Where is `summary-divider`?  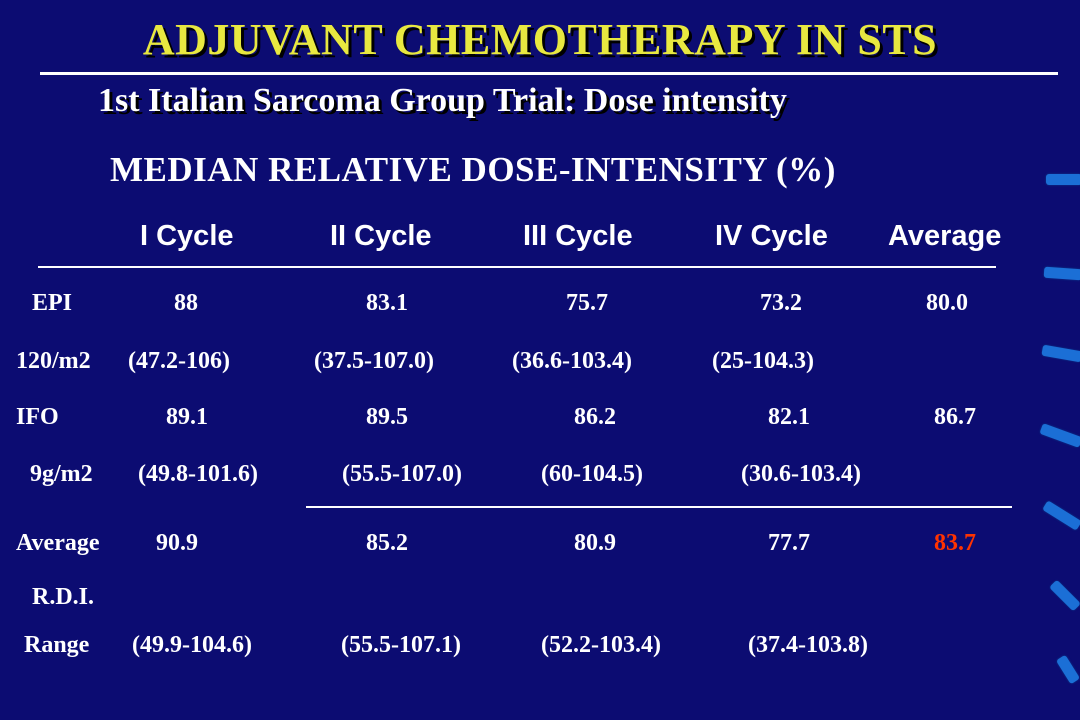
summary-divider is located at coordinates (659, 507).